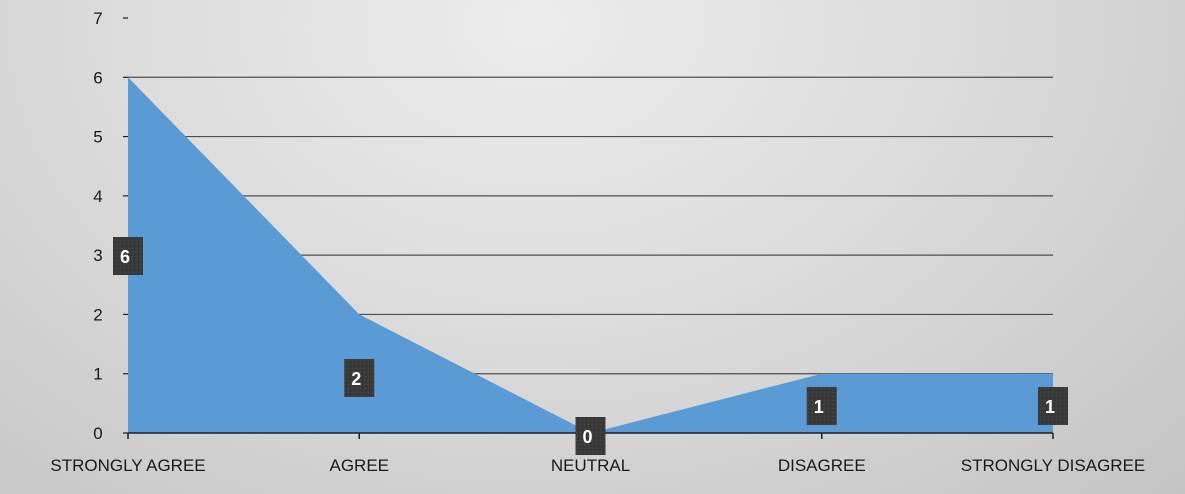 This screenshot has width=1185, height=494. I want to click on data-label-0: 6, so click(128, 256).